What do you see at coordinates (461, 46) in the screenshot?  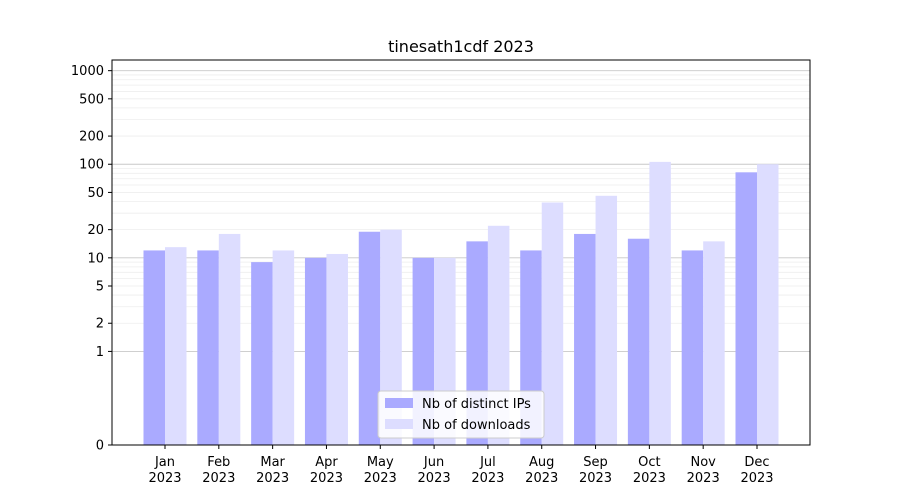 I see `chart-title: tinesath1cdf 2023` at bounding box center [461, 46].